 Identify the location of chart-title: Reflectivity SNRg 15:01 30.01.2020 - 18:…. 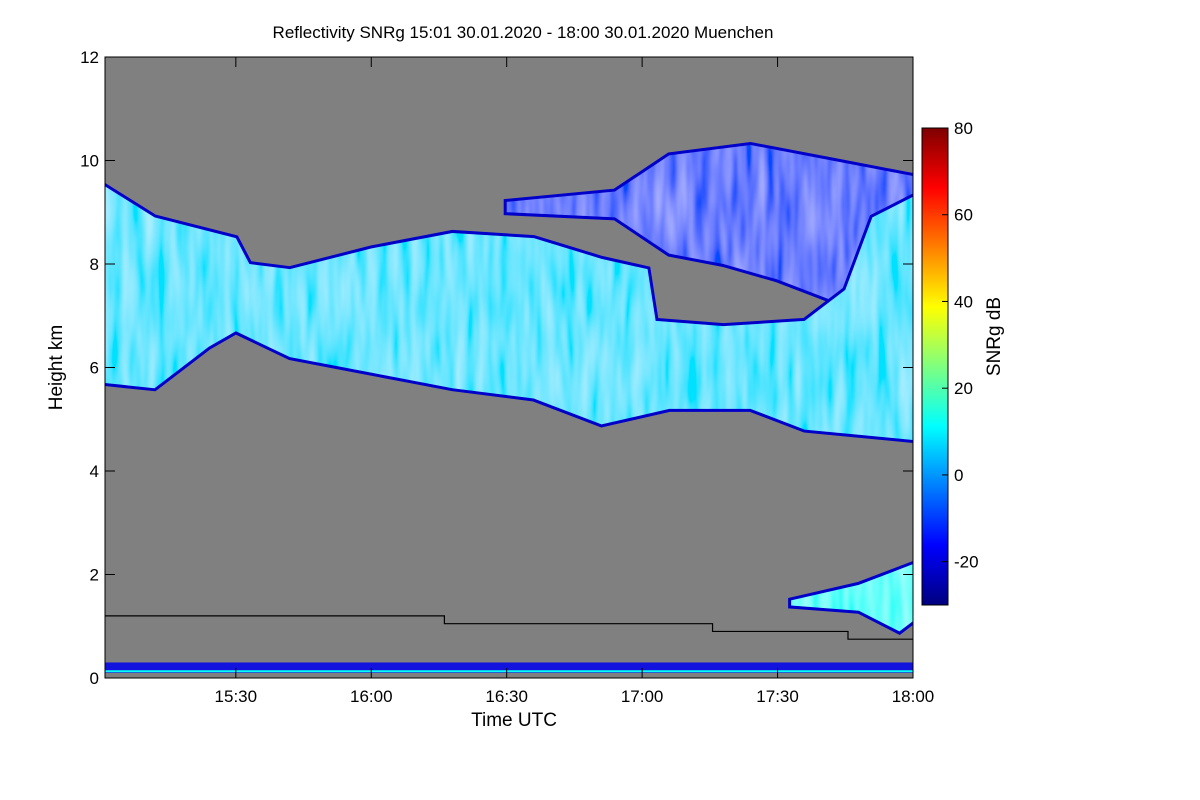
(523, 32).